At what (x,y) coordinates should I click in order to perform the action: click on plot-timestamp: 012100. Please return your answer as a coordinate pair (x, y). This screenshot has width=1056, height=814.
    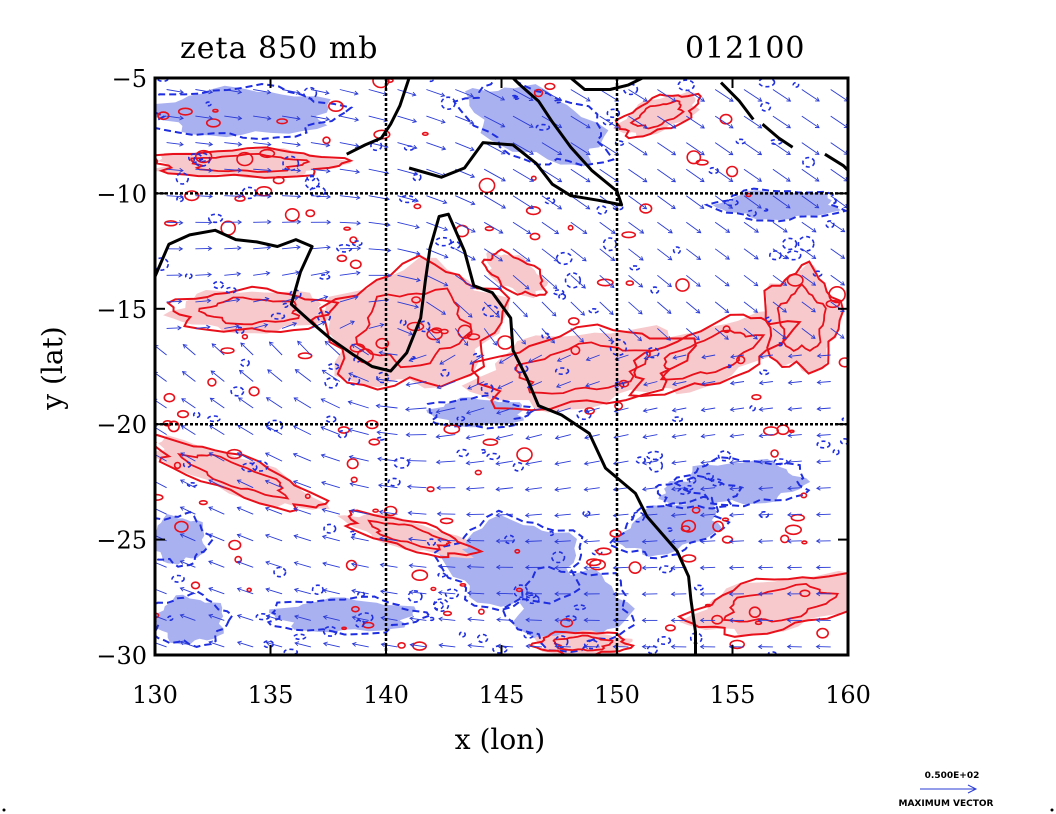
    Looking at the image, I should click on (745, 48).